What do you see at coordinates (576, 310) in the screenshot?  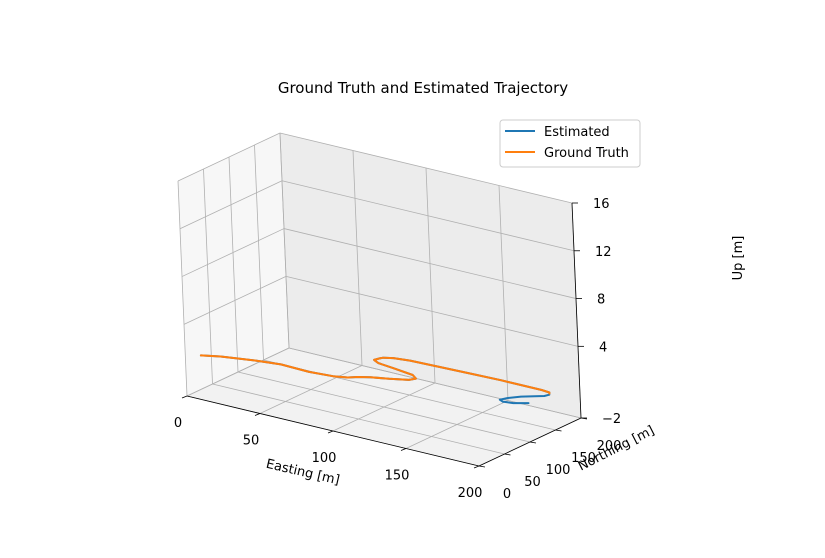 I see `z-axis-line` at bounding box center [576, 310].